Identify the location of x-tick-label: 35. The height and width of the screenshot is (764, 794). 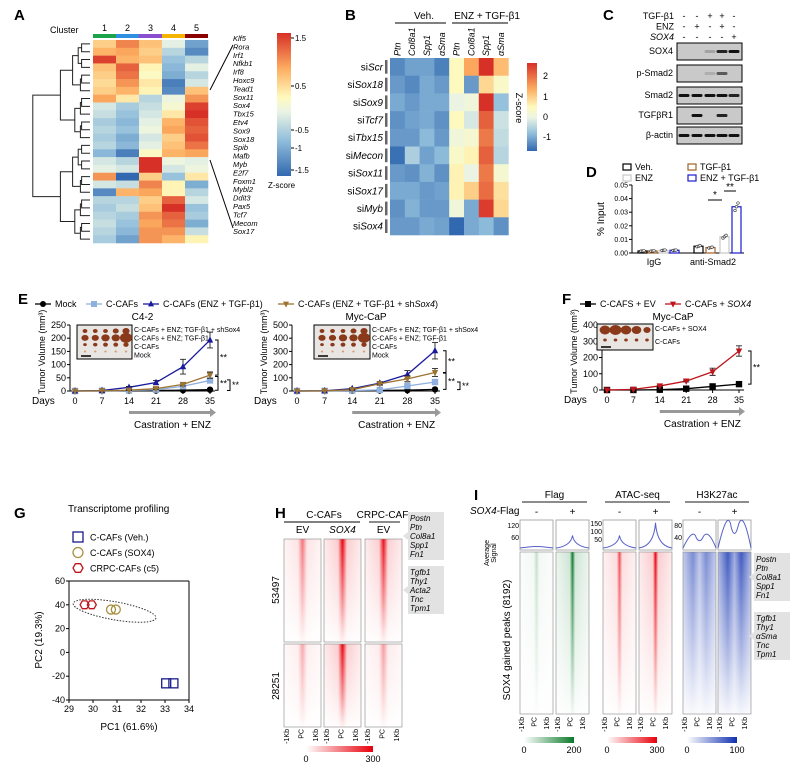
(739, 400).